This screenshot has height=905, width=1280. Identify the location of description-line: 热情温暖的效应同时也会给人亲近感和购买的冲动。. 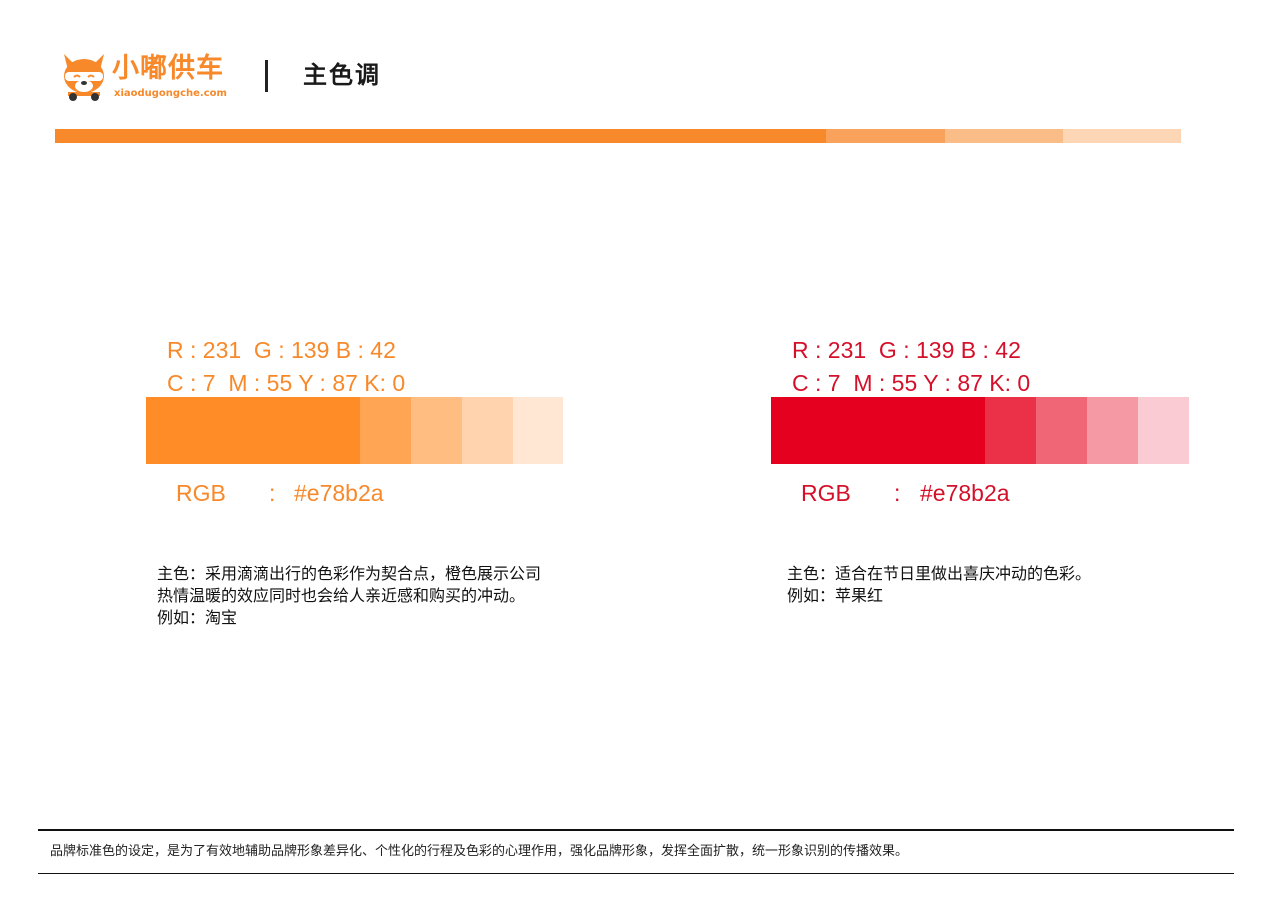
(341, 595).